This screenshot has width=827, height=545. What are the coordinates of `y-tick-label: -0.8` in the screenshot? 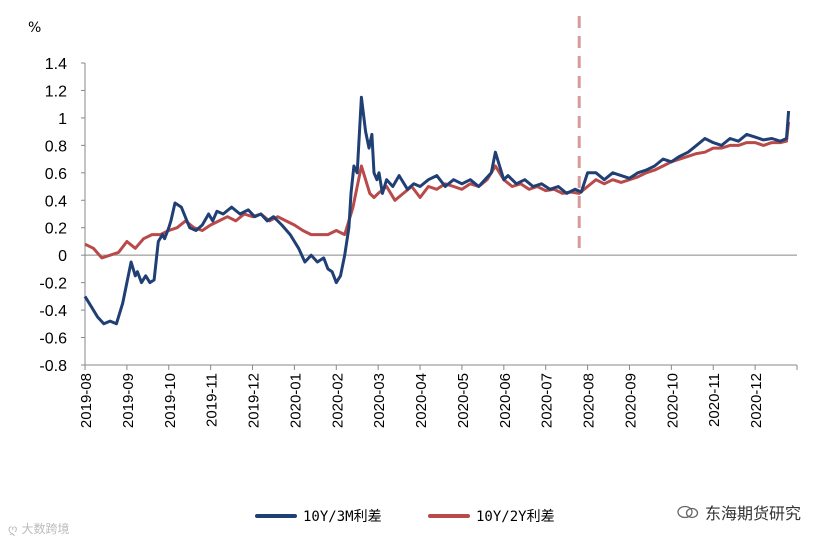 It's located at (53, 366).